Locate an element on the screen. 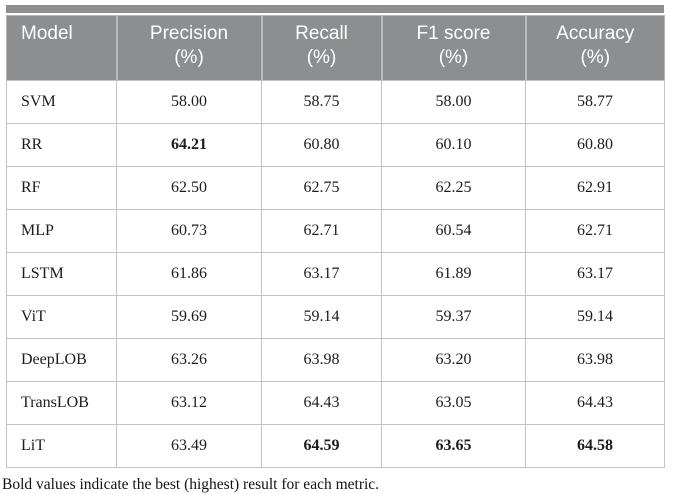  column-header-precision: Precision (%) is located at coordinates (188, 48).